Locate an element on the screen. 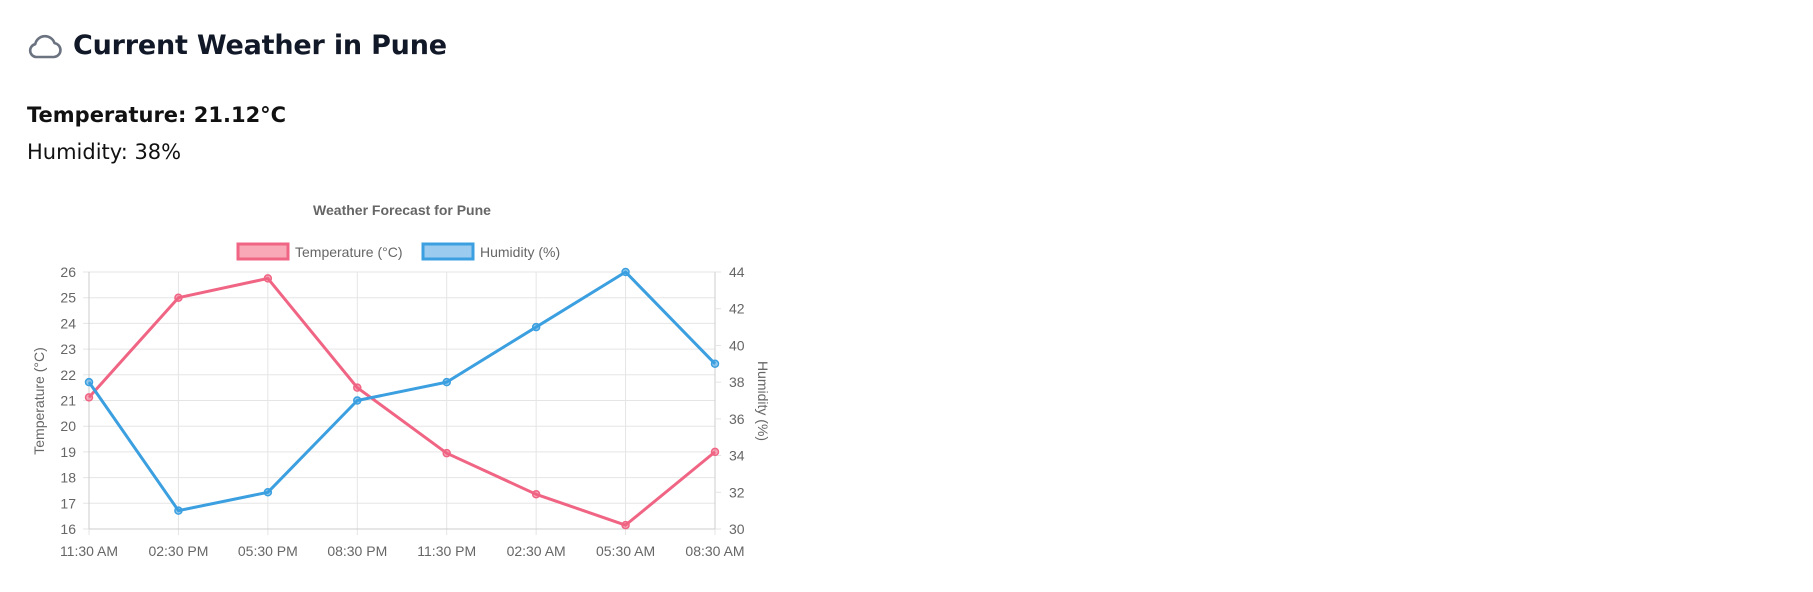 The image size is (1813, 592). y-tick-label-right: 38 is located at coordinates (737, 382).